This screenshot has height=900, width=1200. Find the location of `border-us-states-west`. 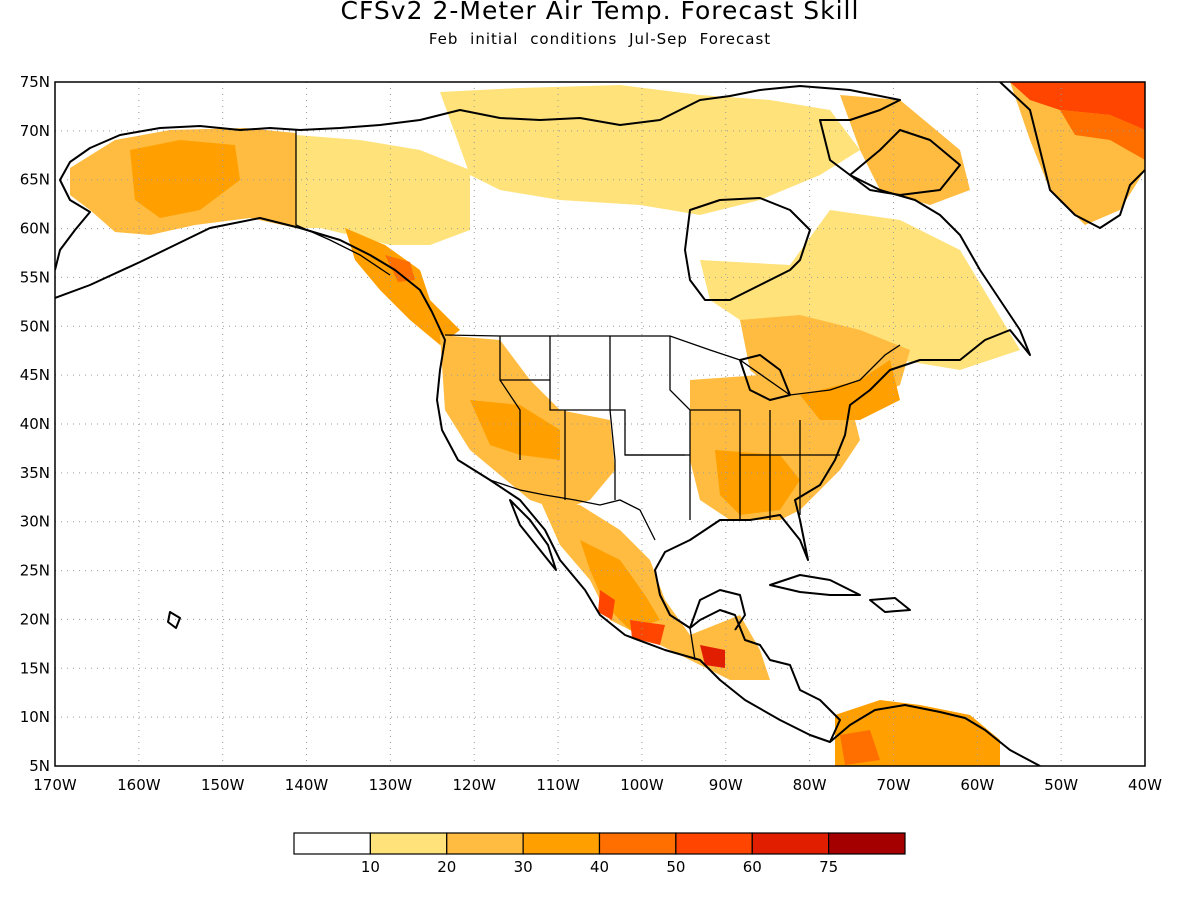

border-us-states-west is located at coordinates (592, 418).